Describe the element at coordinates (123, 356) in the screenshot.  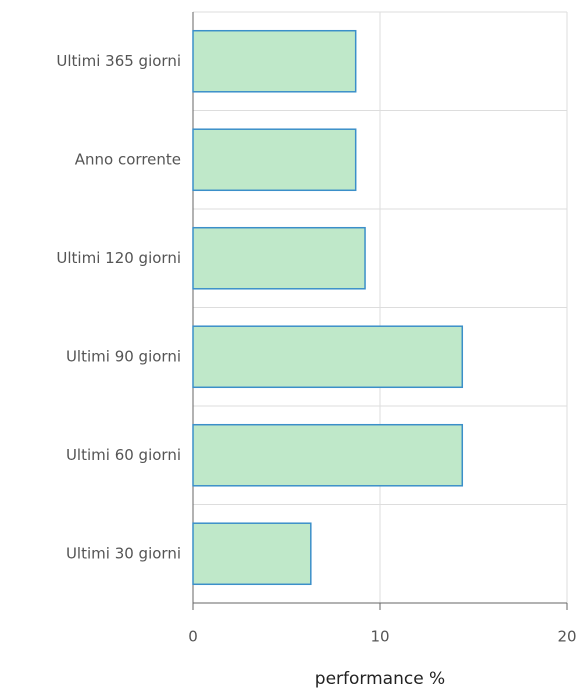
I see `y-tick-label: Ultimi 90 giorni` at that location.